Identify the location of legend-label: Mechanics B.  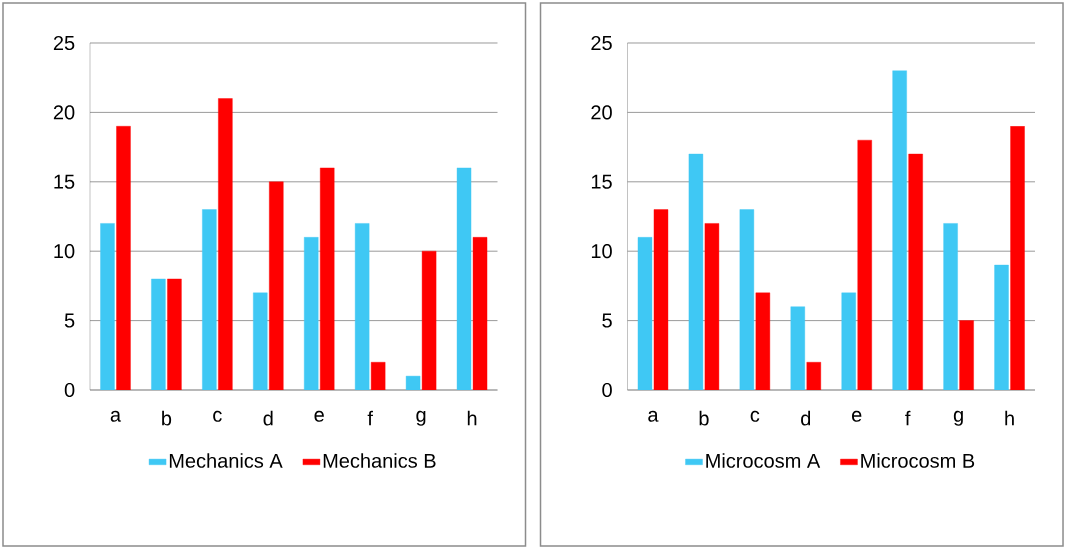
(379, 460).